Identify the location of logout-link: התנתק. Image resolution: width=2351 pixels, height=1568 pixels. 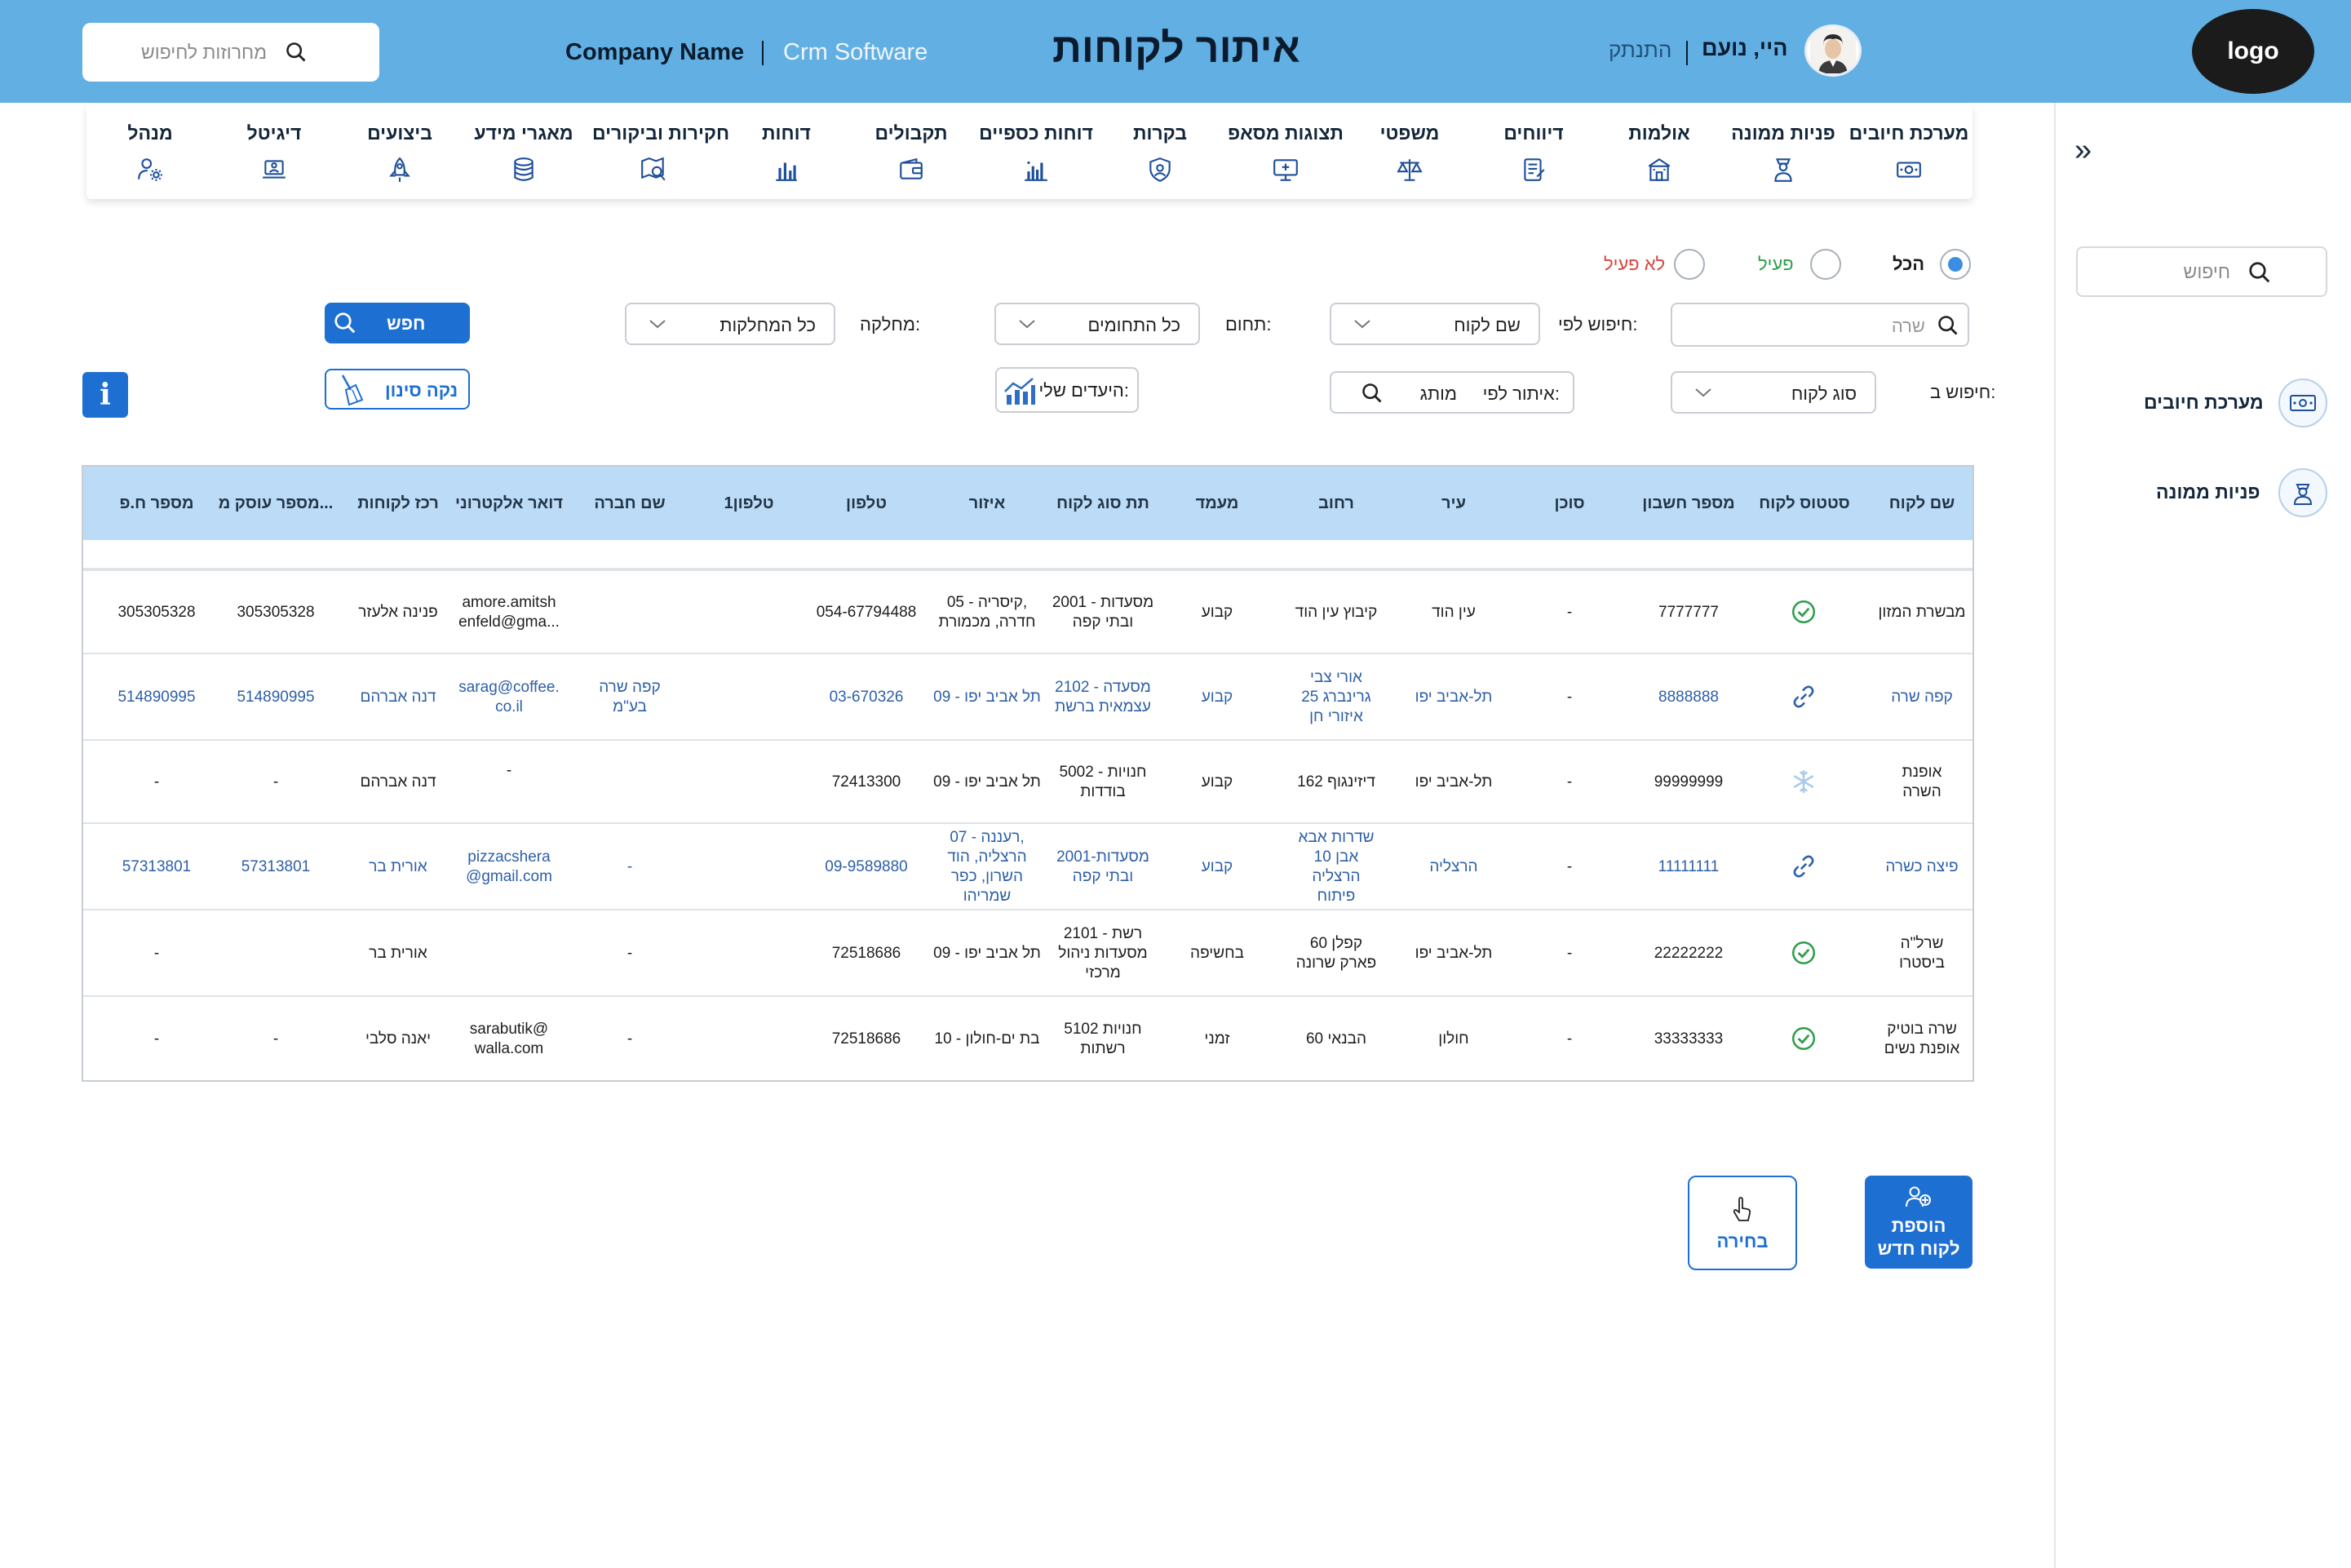
(1640, 50).